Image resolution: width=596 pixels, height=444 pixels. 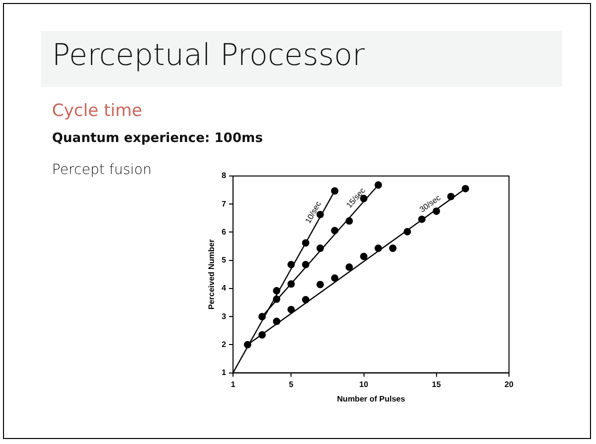 I want to click on chart-title: Perceptual Processor, so click(x=208, y=55).